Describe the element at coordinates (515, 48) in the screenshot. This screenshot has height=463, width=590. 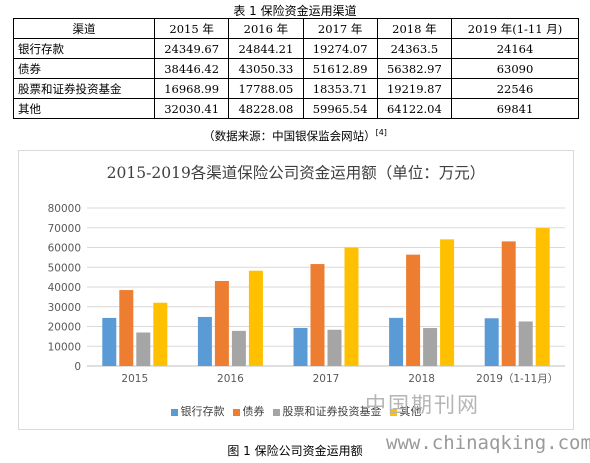
I see `table-cell: 24164` at that location.